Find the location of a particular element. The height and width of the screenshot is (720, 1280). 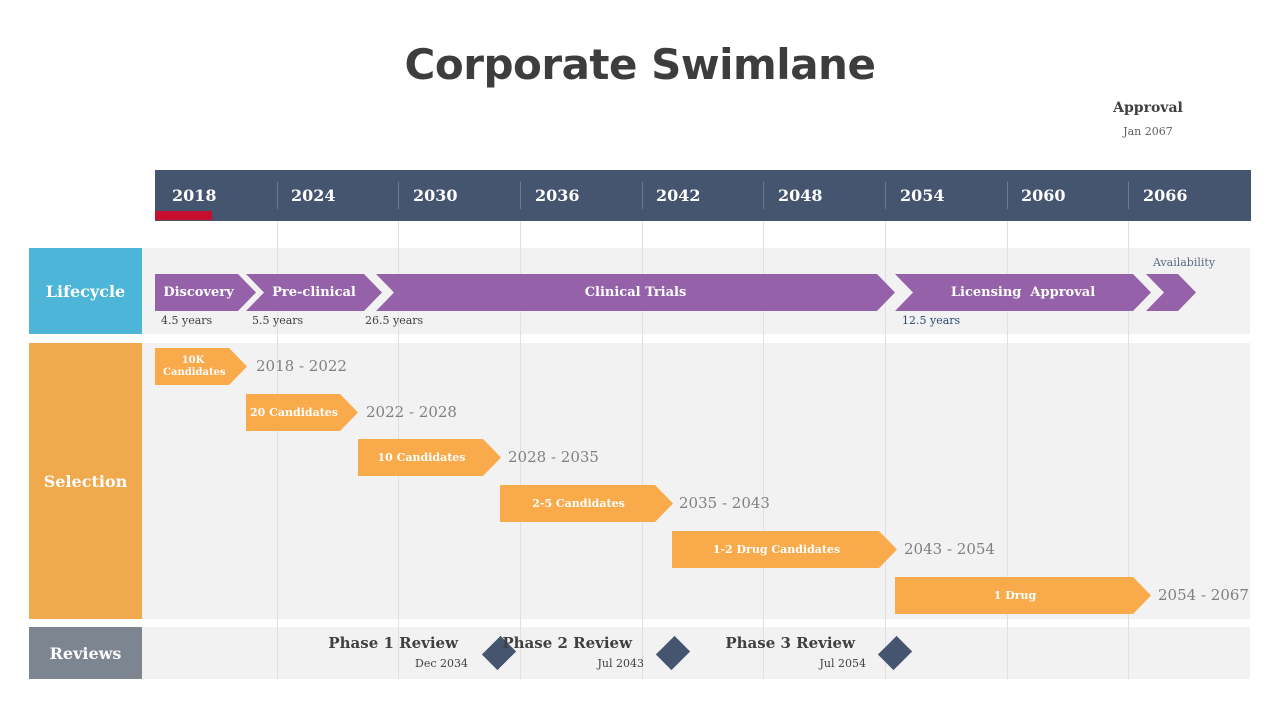

phase-duration: 26.5 years is located at coordinates (394, 320).